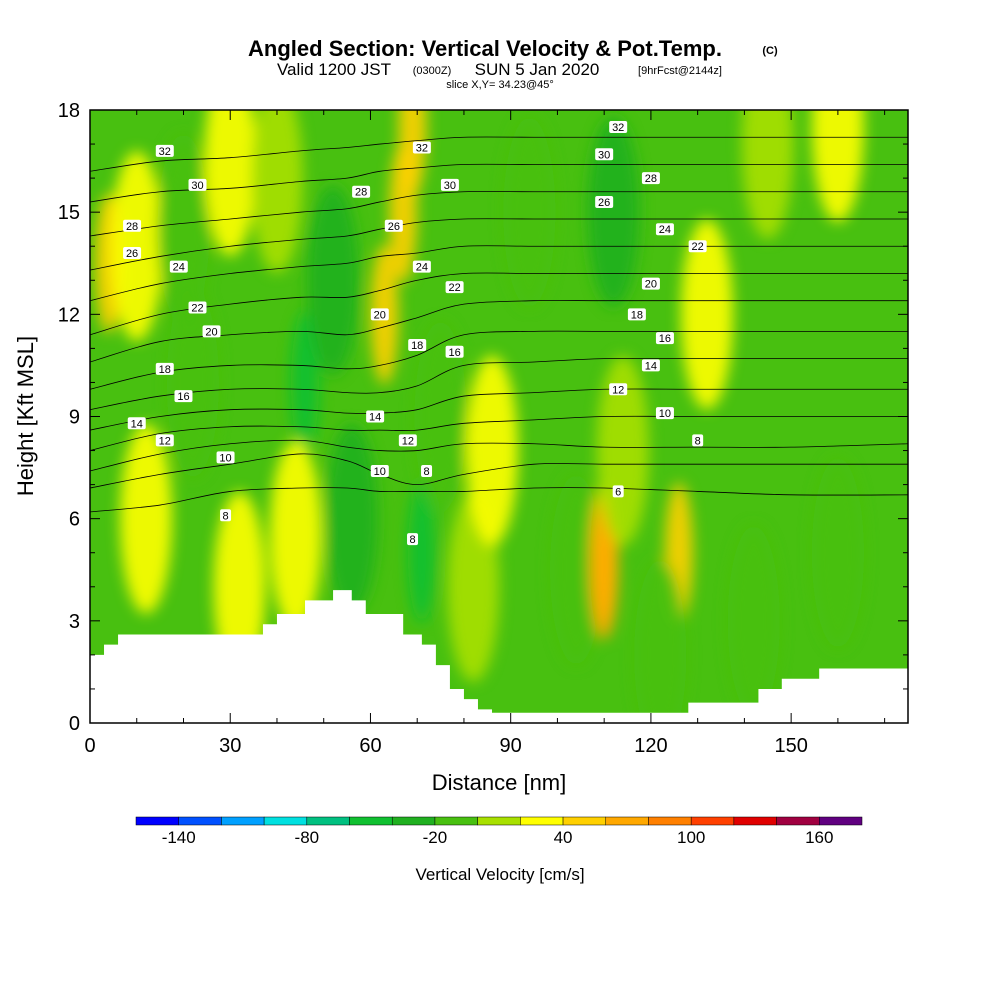  What do you see at coordinates (69, 111) in the screenshot?
I see `y-tick-label: 18` at bounding box center [69, 111].